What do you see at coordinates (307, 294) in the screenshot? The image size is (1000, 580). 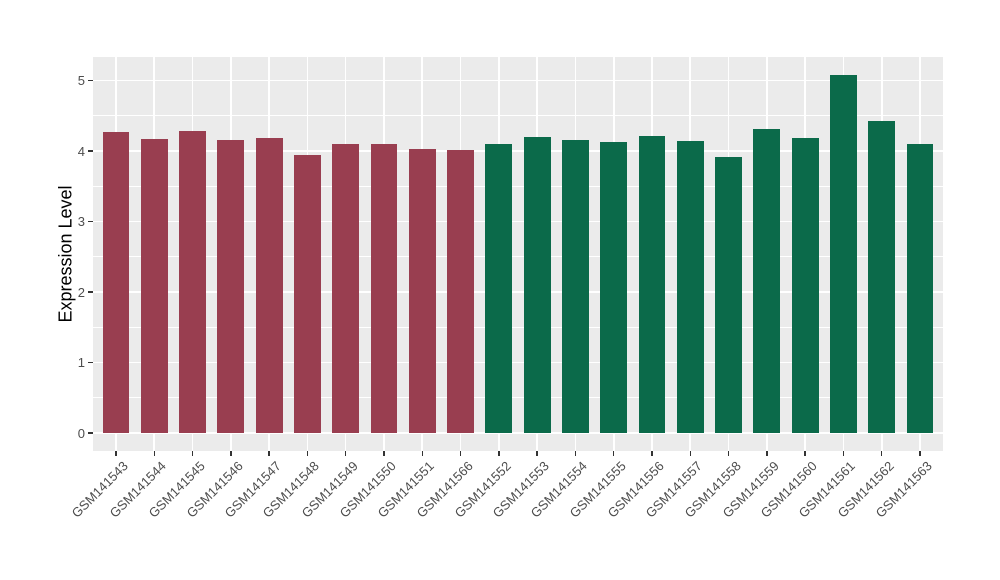 I see `bar-GSM141548` at bounding box center [307, 294].